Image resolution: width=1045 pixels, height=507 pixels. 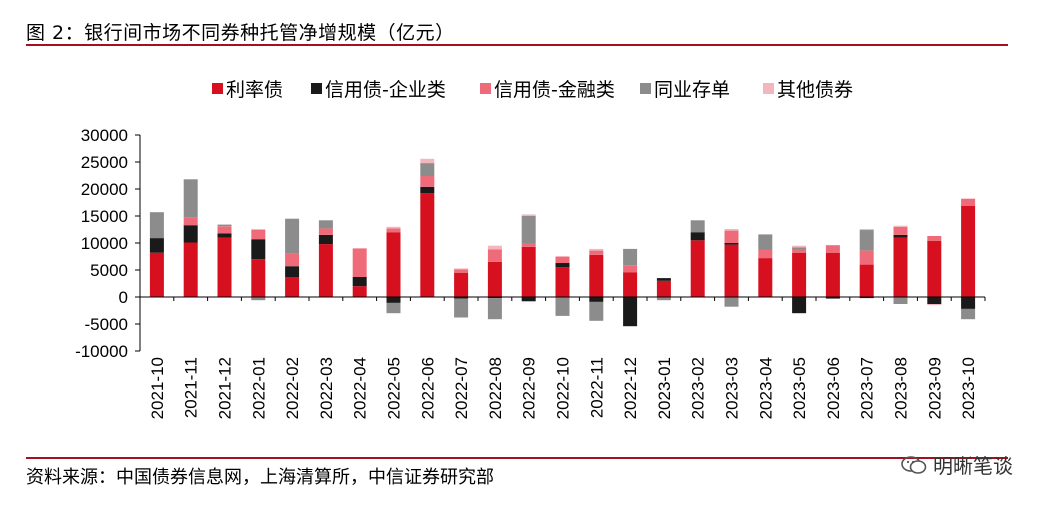 I want to click on x-tick-label: 2021-10, so click(x=157, y=388).